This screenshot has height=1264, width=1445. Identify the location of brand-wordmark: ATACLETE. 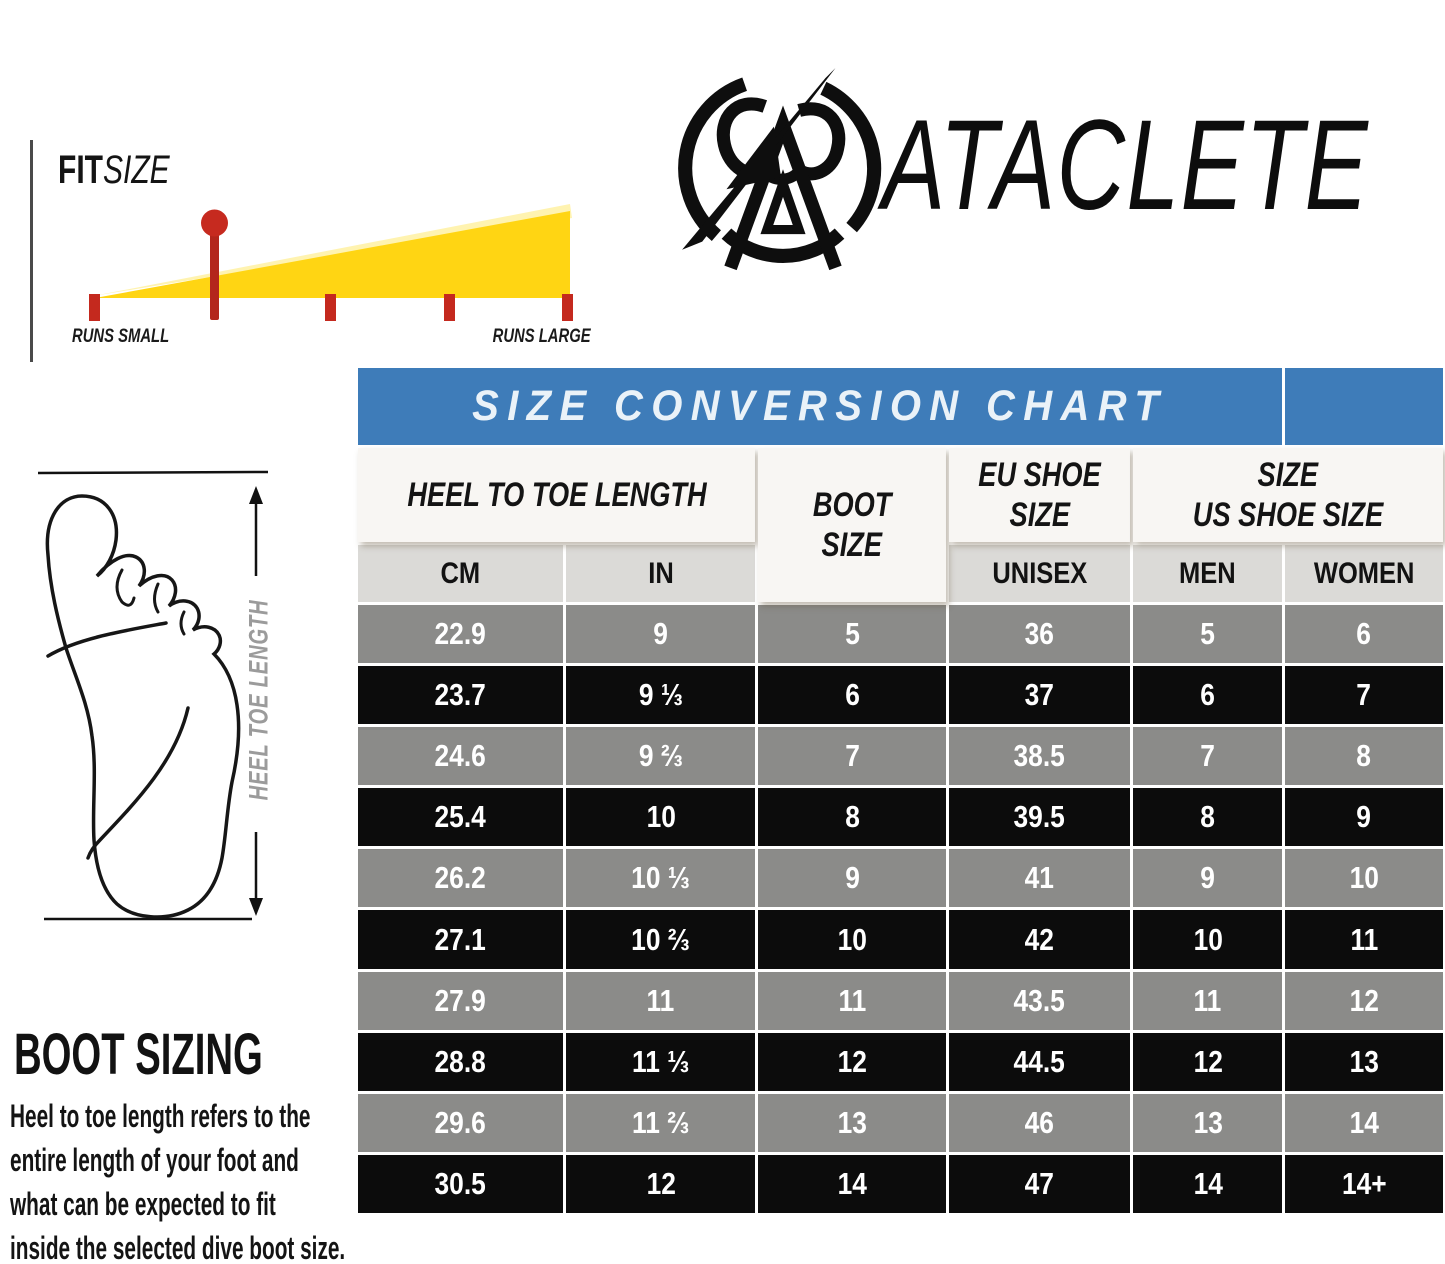
(1126, 165).